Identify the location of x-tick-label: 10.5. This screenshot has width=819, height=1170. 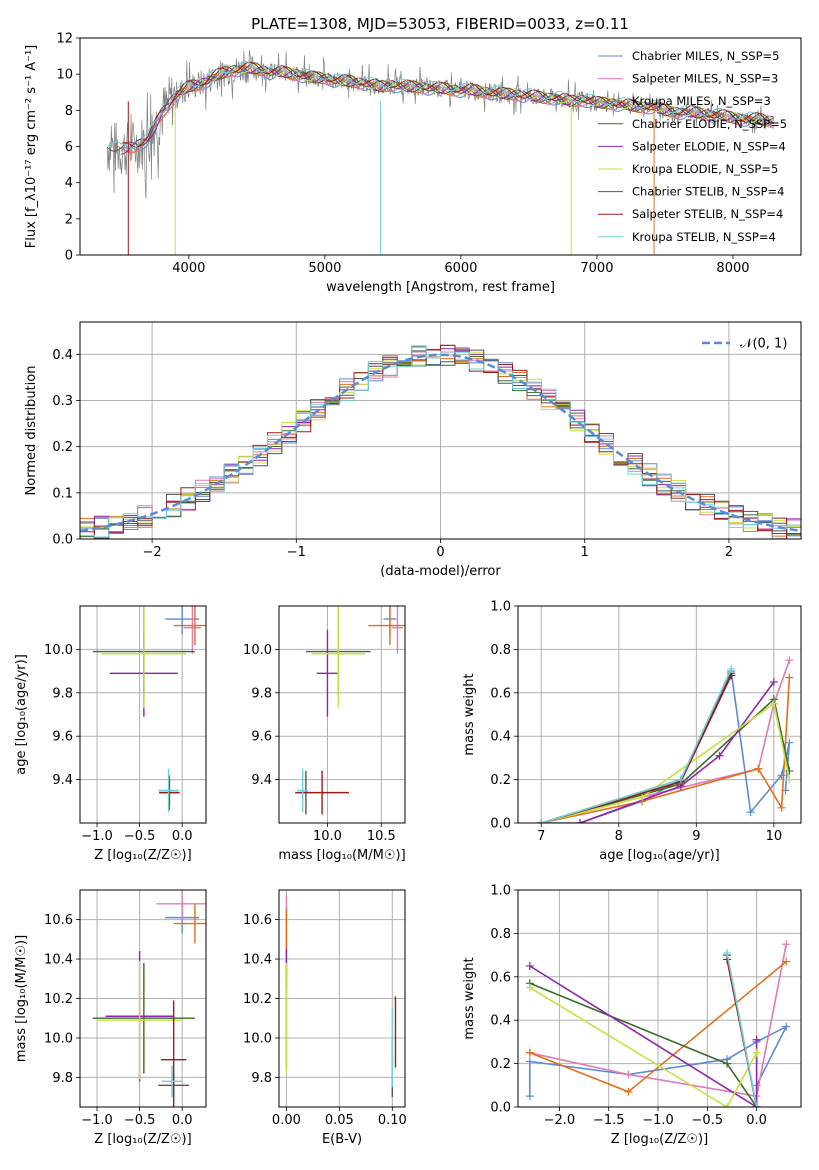
(381, 836).